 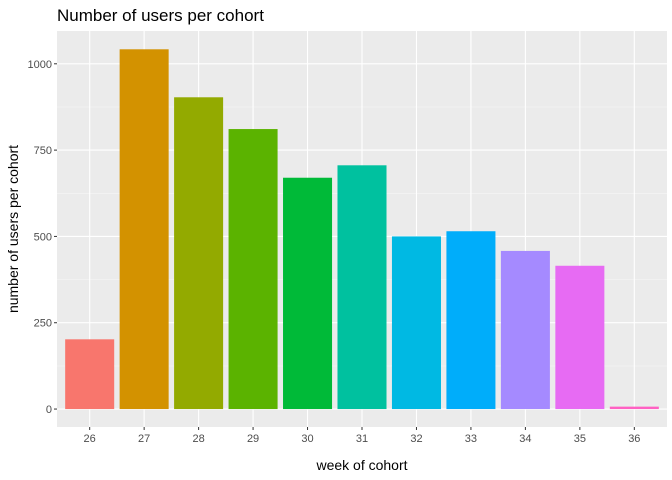 I want to click on x-axis-title: week of cohort, so click(x=361, y=465).